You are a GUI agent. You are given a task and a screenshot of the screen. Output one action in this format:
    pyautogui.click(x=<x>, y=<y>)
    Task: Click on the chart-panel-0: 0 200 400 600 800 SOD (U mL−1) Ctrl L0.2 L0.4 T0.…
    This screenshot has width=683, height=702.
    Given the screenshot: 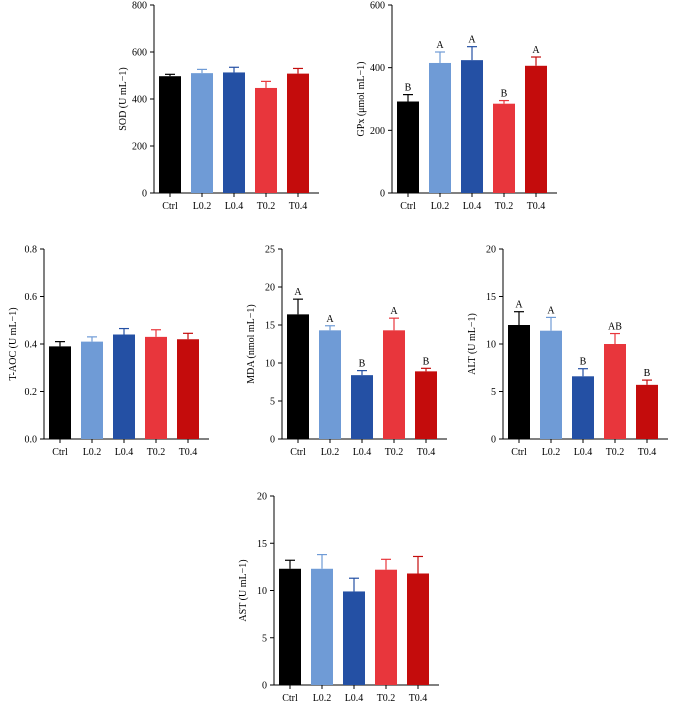 What is the action you would take?
    pyautogui.click(x=218, y=106)
    